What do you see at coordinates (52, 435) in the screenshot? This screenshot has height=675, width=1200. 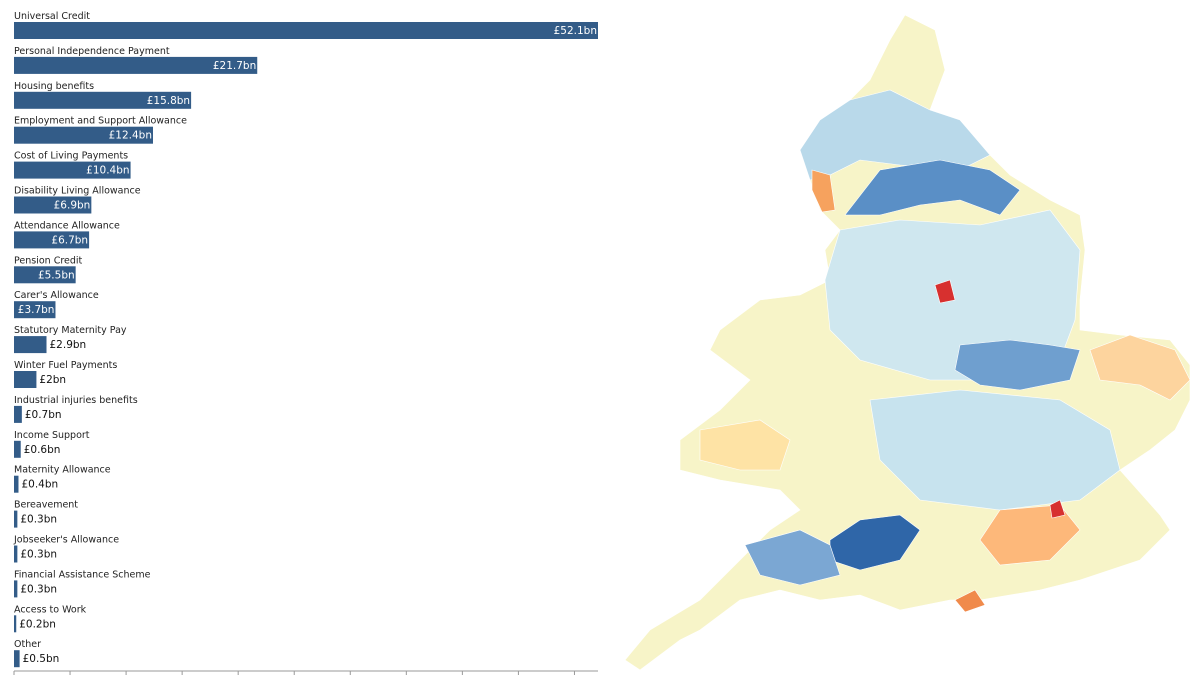 I see `category-label: Income Support` at bounding box center [52, 435].